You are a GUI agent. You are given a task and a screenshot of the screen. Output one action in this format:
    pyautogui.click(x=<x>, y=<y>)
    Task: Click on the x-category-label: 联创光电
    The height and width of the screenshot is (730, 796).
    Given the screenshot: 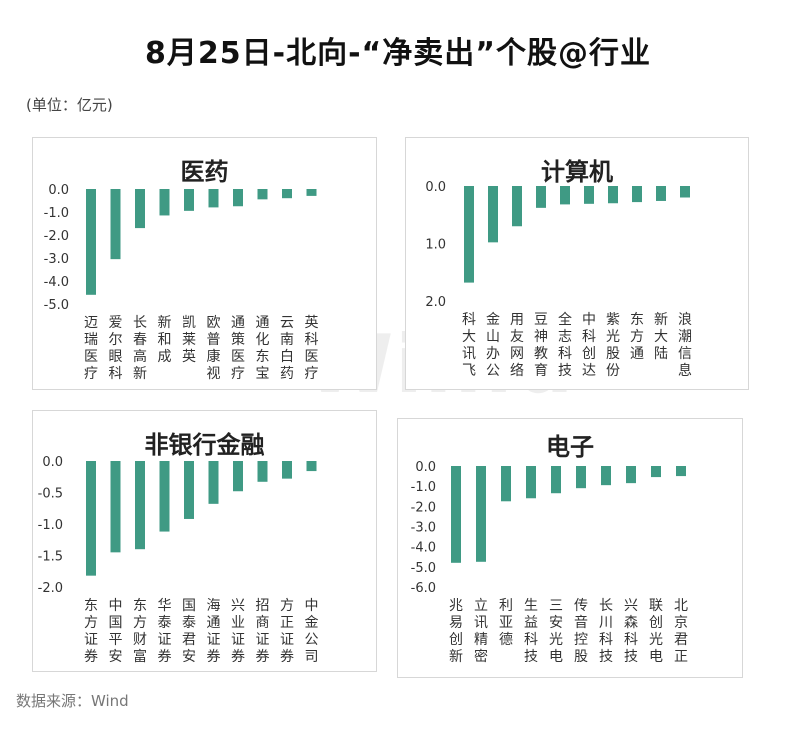 What is the action you would take?
    pyautogui.click(x=656, y=631)
    